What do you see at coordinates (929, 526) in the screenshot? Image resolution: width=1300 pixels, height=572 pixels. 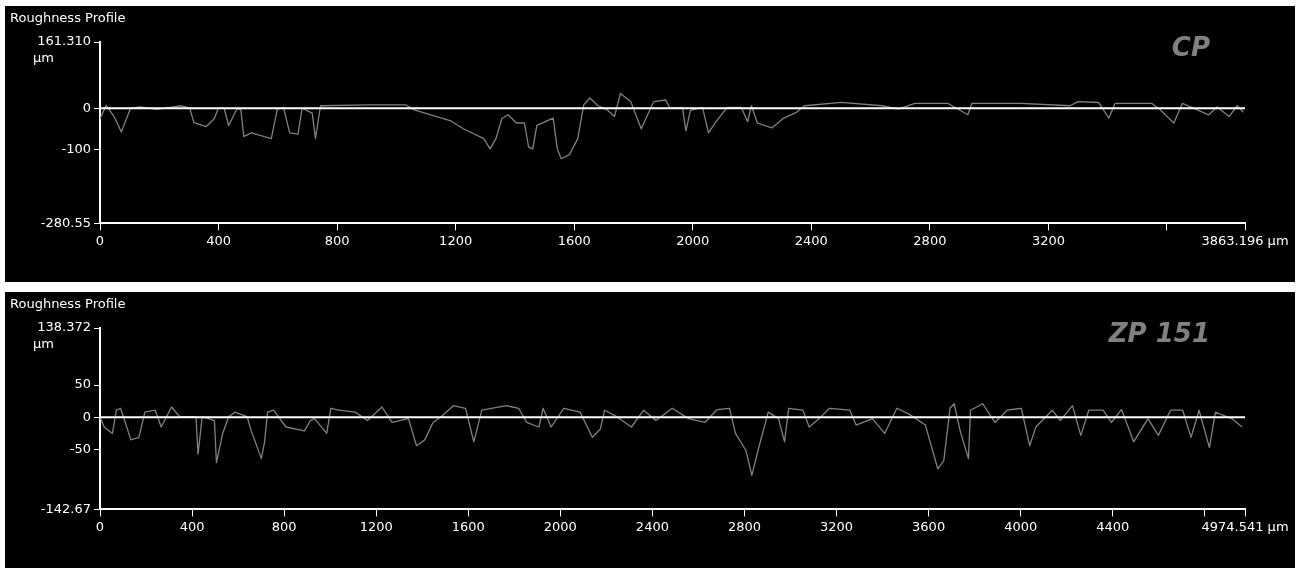 I see `x-tick-label: 3600` at bounding box center [929, 526].